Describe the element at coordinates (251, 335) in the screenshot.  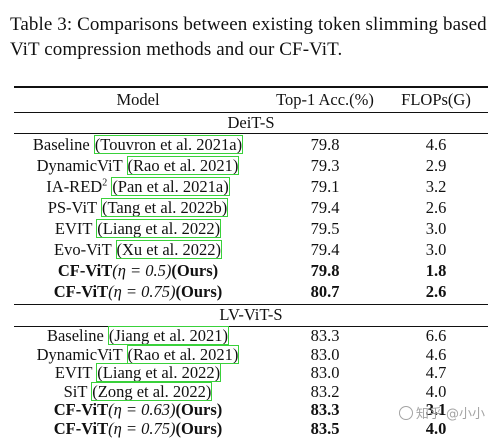
I see `table-row: Baseline (Jiang et al. 2021) 83.3 6.6` at that location.